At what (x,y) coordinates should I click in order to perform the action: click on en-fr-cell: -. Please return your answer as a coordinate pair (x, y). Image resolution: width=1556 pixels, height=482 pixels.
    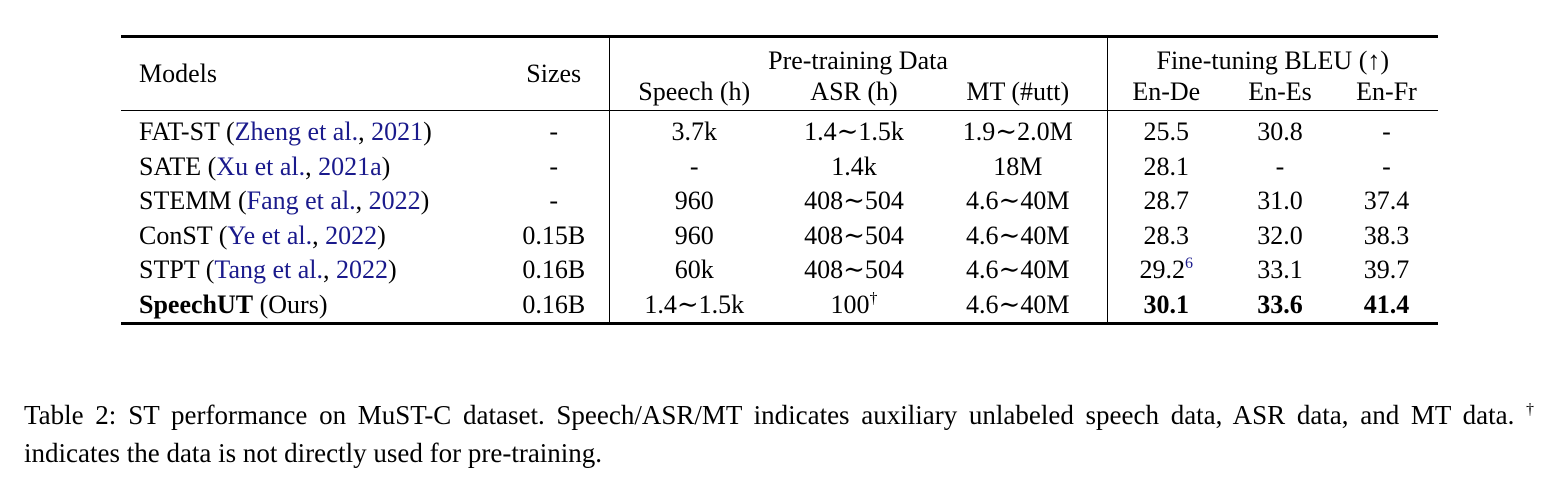
    Looking at the image, I should click on (1386, 166).